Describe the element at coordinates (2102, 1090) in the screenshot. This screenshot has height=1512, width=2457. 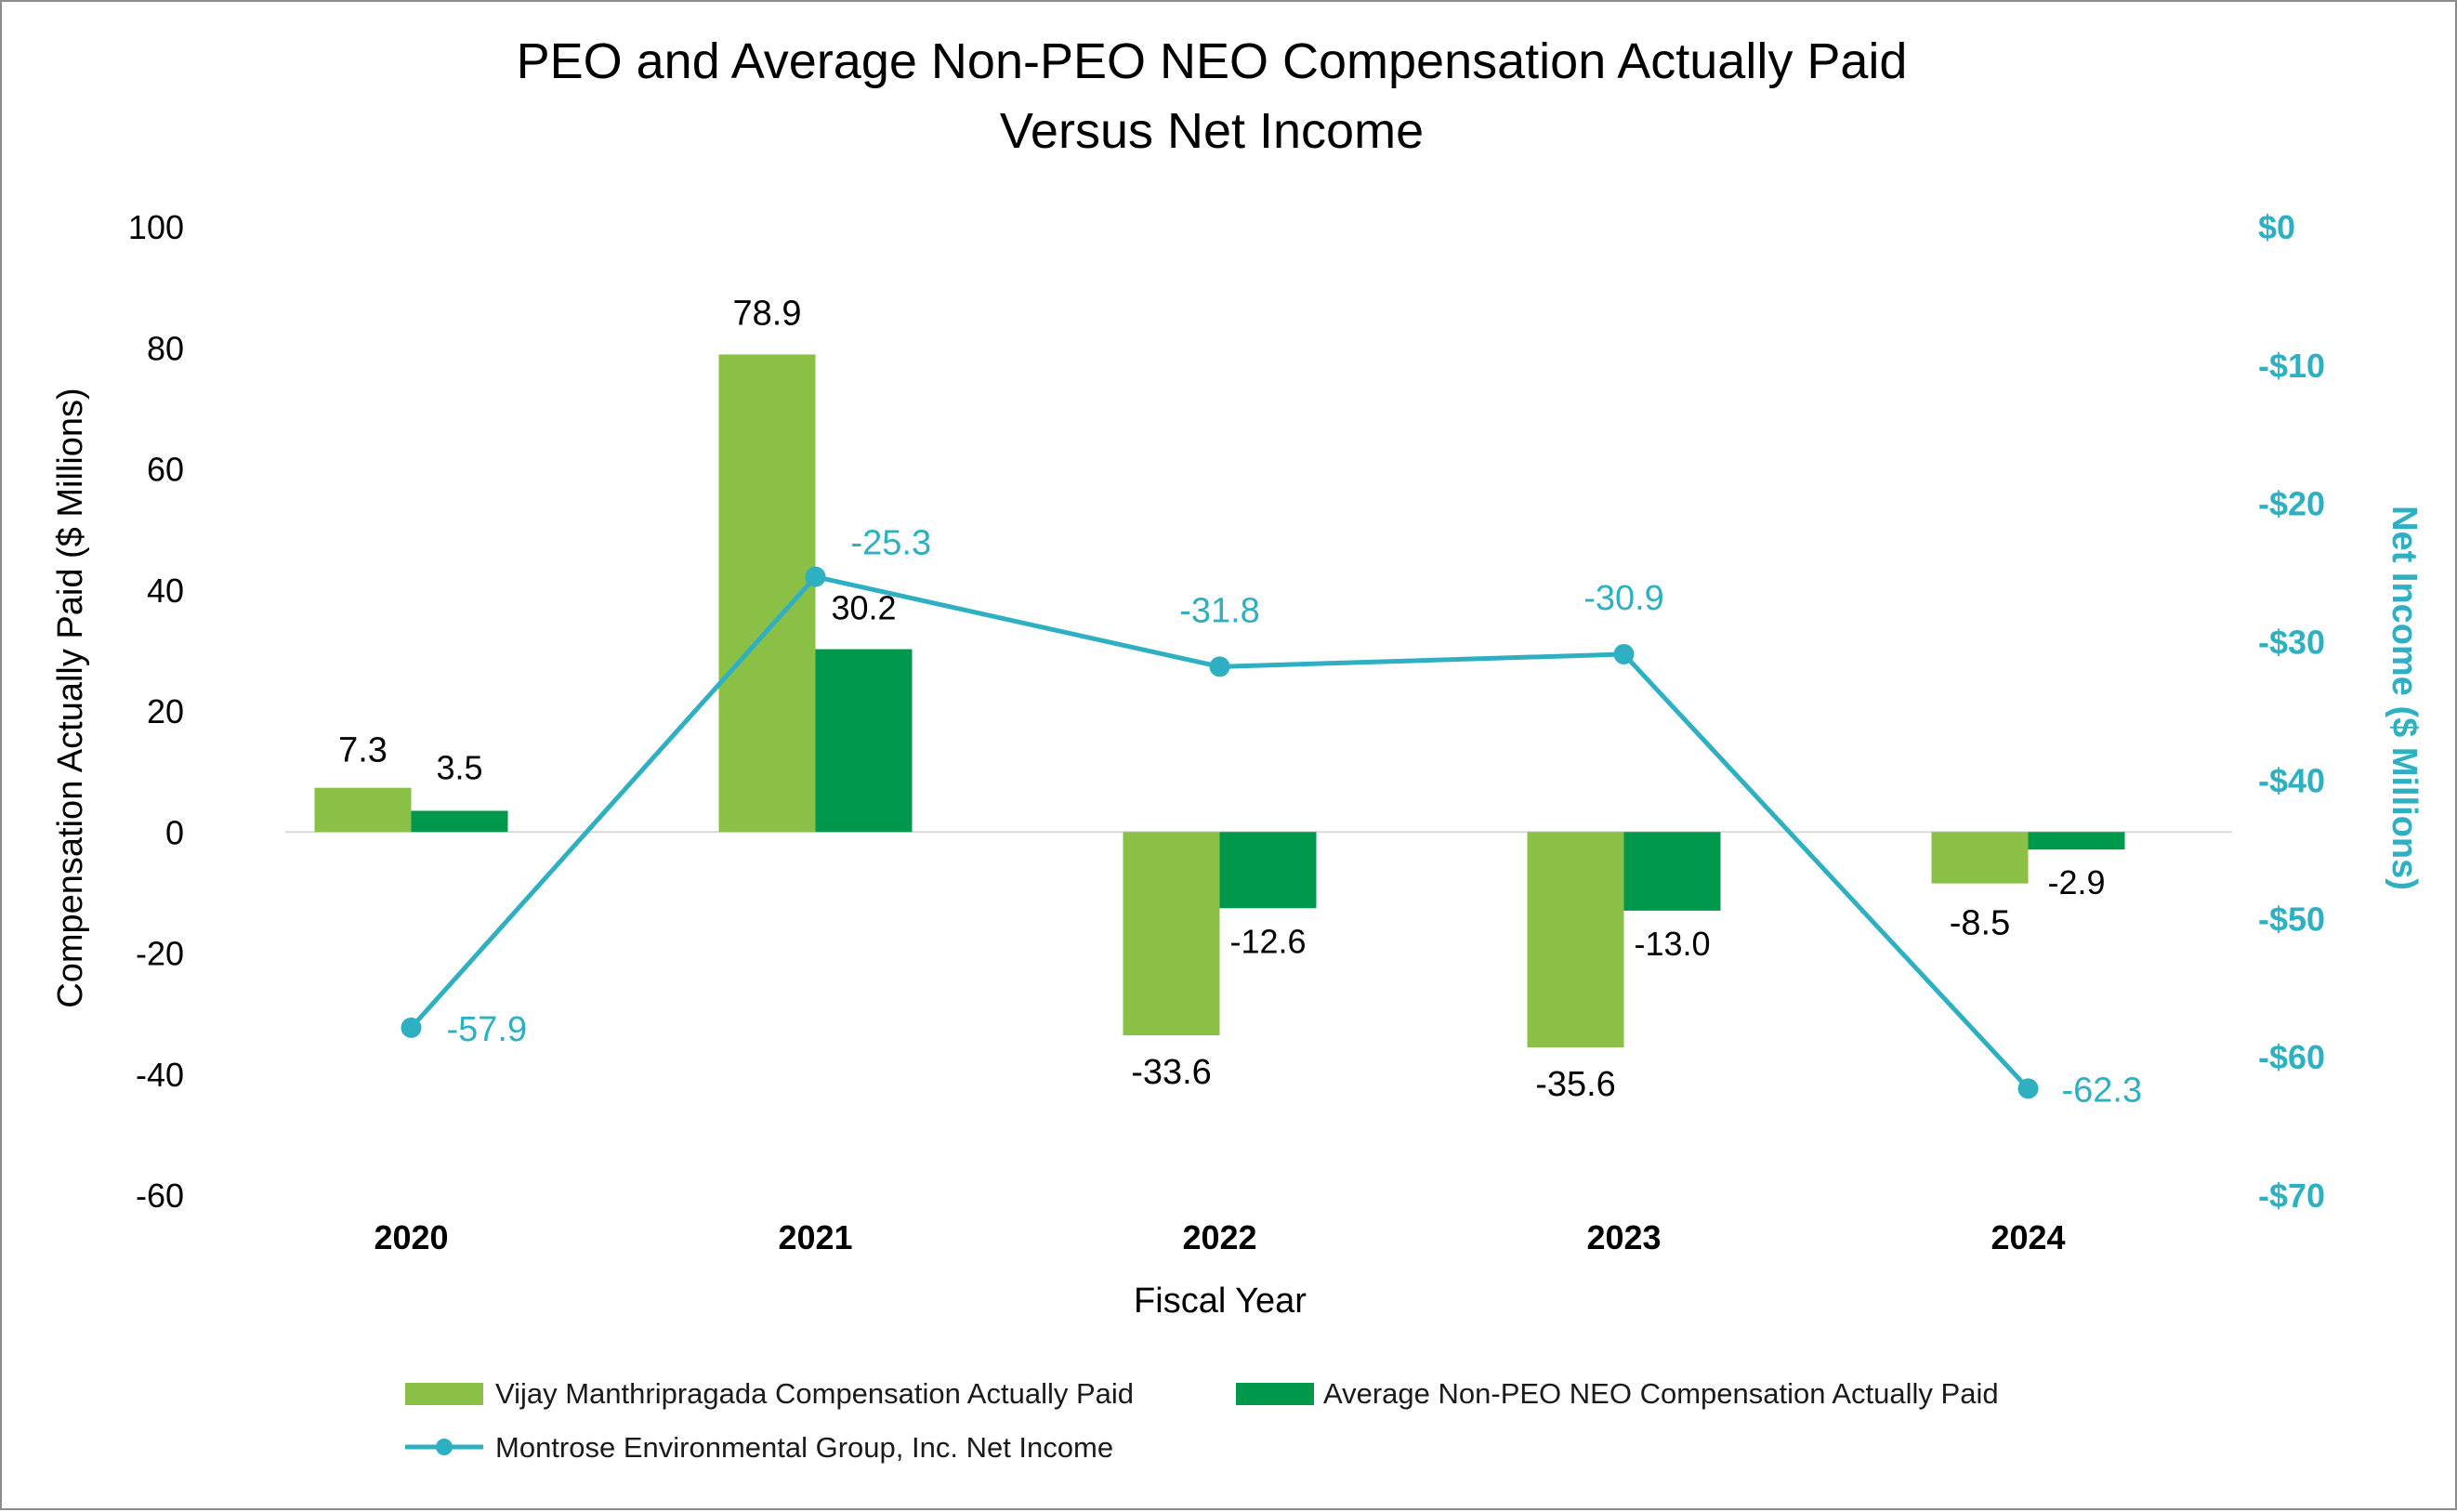
I see `net-income-label-2024: -62.3` at that location.